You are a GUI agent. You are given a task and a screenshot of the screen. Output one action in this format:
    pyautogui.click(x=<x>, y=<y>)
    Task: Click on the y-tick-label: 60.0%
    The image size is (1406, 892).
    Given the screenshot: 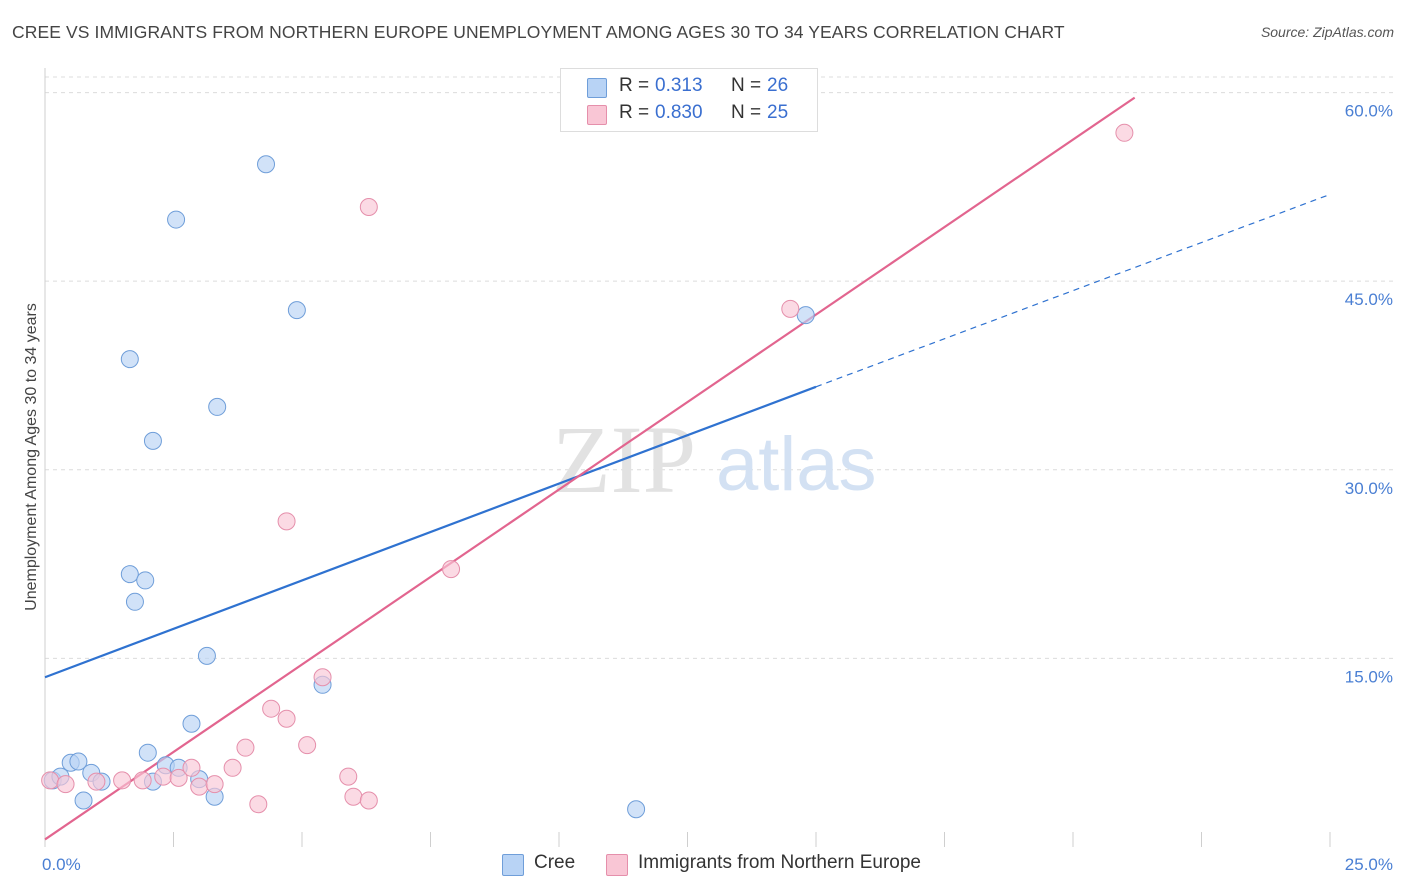 What is the action you would take?
    pyautogui.click(x=1369, y=111)
    